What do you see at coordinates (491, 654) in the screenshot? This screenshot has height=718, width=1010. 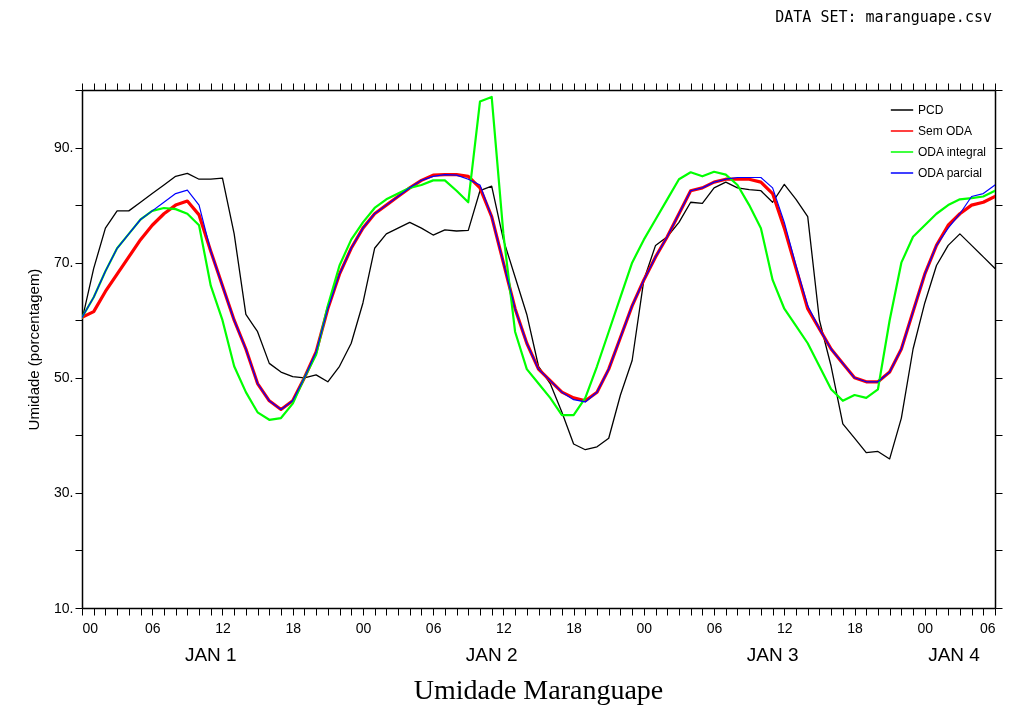 I see `text: JAN 2` at bounding box center [491, 654].